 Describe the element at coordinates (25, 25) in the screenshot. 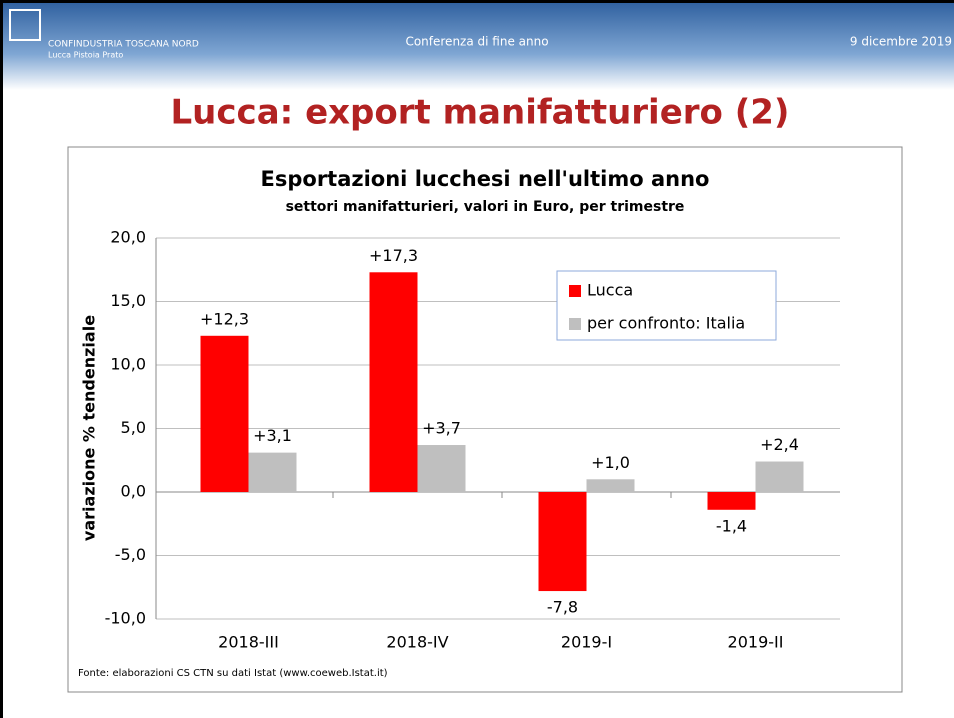

I see `logo` at that location.